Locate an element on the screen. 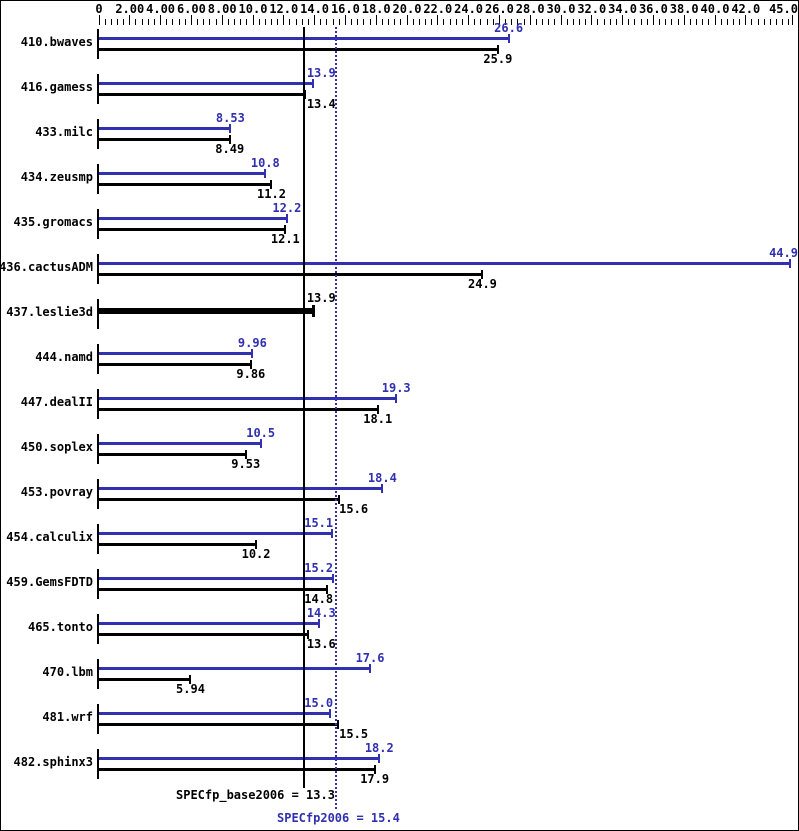  benchmark-label: 444.namd is located at coordinates (64, 357).